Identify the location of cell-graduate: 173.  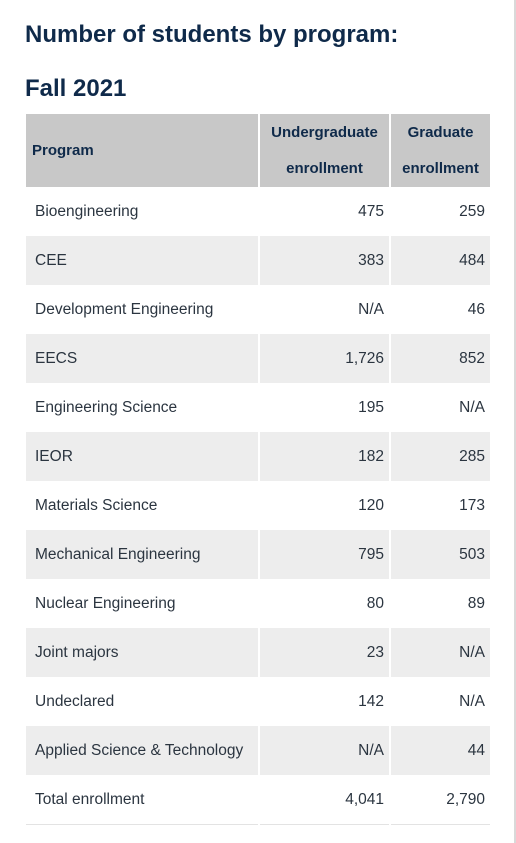
(439, 505).